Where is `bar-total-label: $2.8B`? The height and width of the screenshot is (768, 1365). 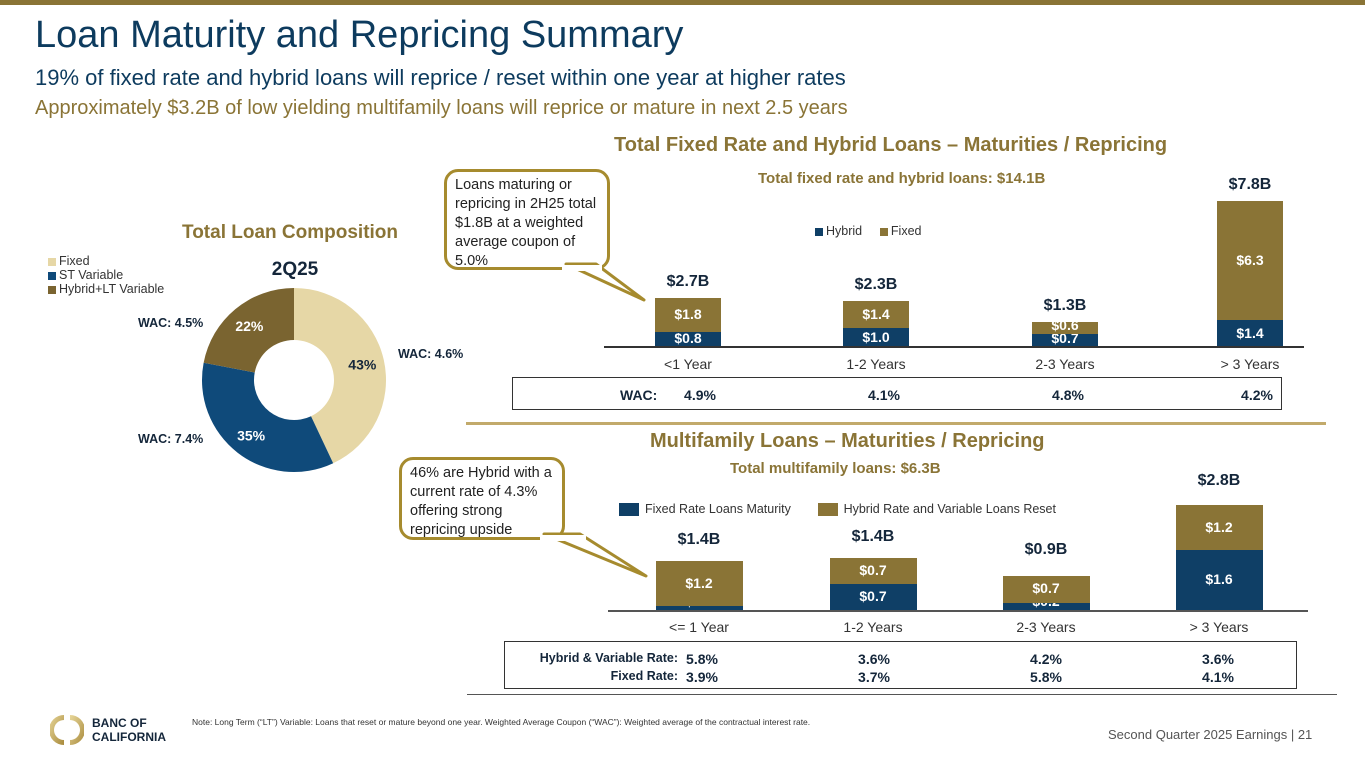 bar-total-label: $2.8B is located at coordinates (1219, 480).